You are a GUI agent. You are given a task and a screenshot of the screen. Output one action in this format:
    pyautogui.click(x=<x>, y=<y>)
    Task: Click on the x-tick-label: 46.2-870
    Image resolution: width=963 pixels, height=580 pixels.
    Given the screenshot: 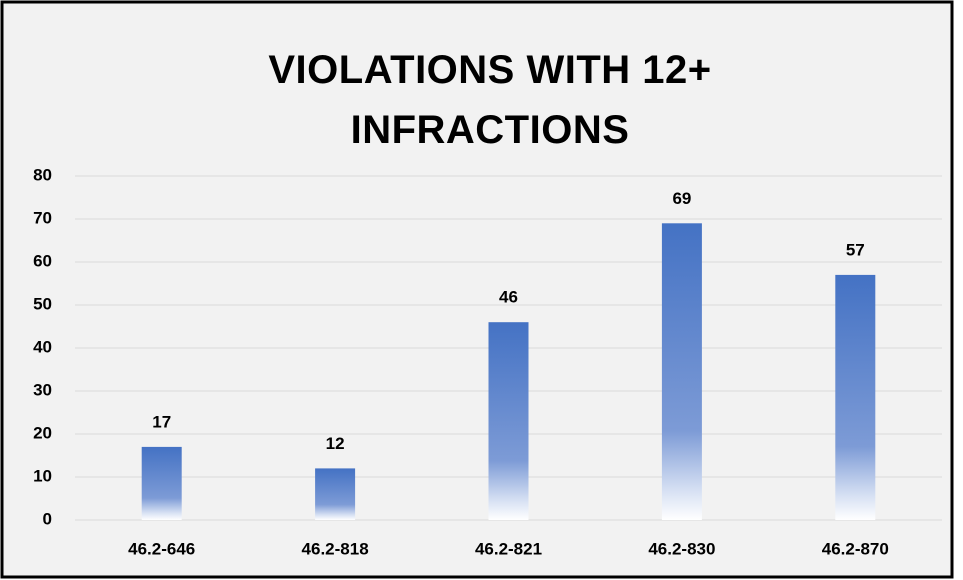 What is the action you would take?
    pyautogui.click(x=855, y=548)
    